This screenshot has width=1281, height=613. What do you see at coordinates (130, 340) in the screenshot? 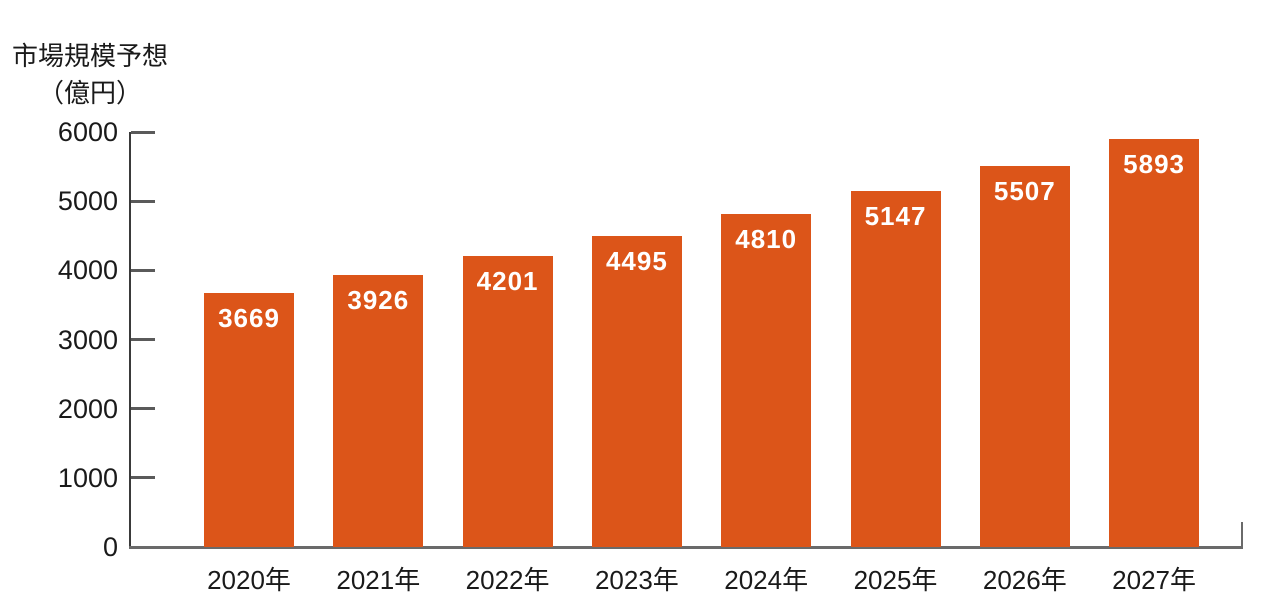
I see `y-axis-line` at bounding box center [130, 340].